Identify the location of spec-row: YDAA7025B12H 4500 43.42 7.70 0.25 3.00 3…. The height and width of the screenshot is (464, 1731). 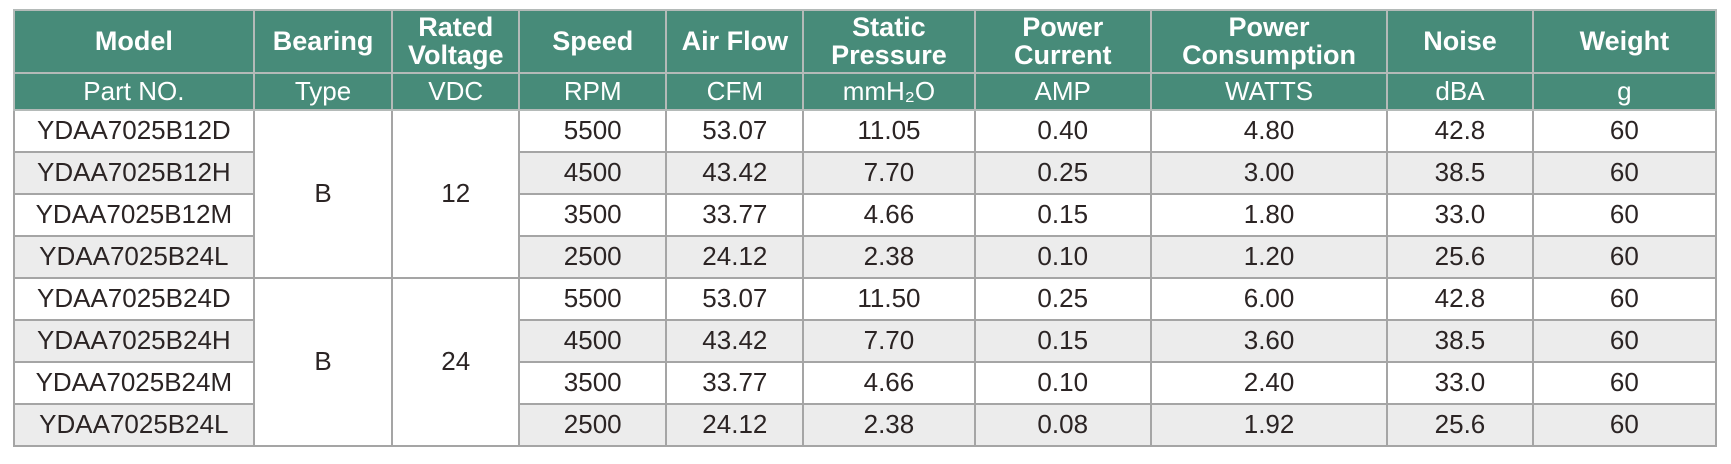
(865, 172).